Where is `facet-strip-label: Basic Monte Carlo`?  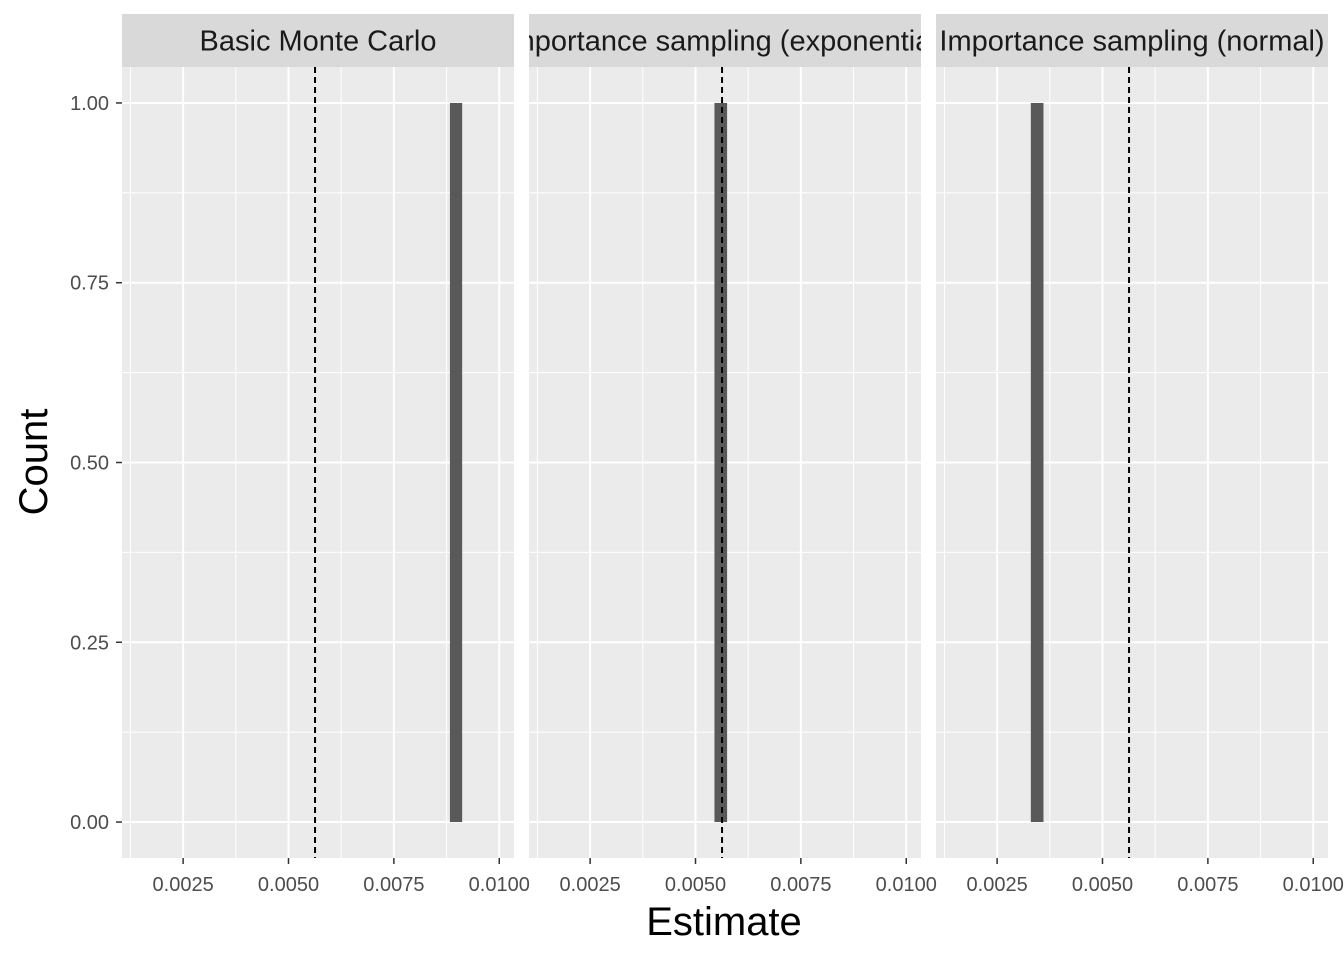
facet-strip-label: Basic Monte Carlo is located at coordinates (318, 42).